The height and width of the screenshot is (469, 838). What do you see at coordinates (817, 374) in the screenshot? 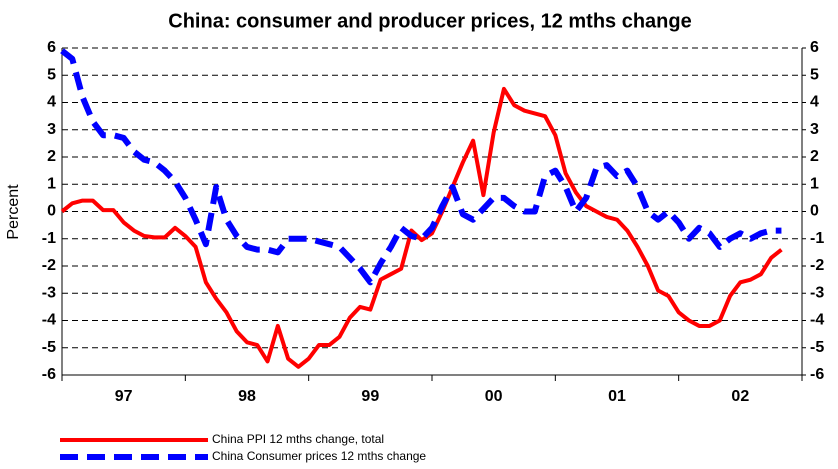
I see `y2-tick-label: -6` at bounding box center [817, 374].